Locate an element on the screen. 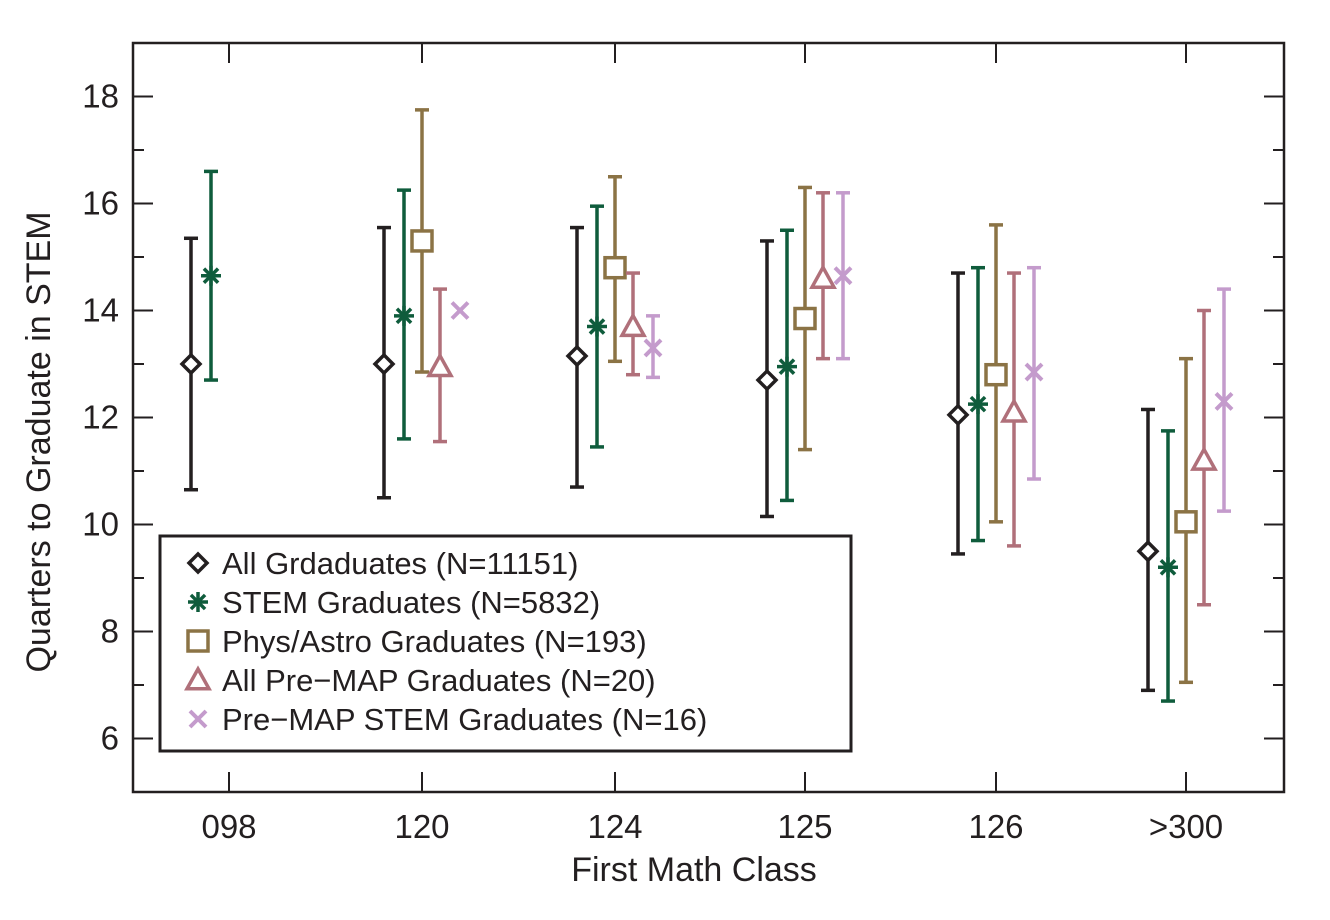  x-tick-label: >300 is located at coordinates (1186, 826).